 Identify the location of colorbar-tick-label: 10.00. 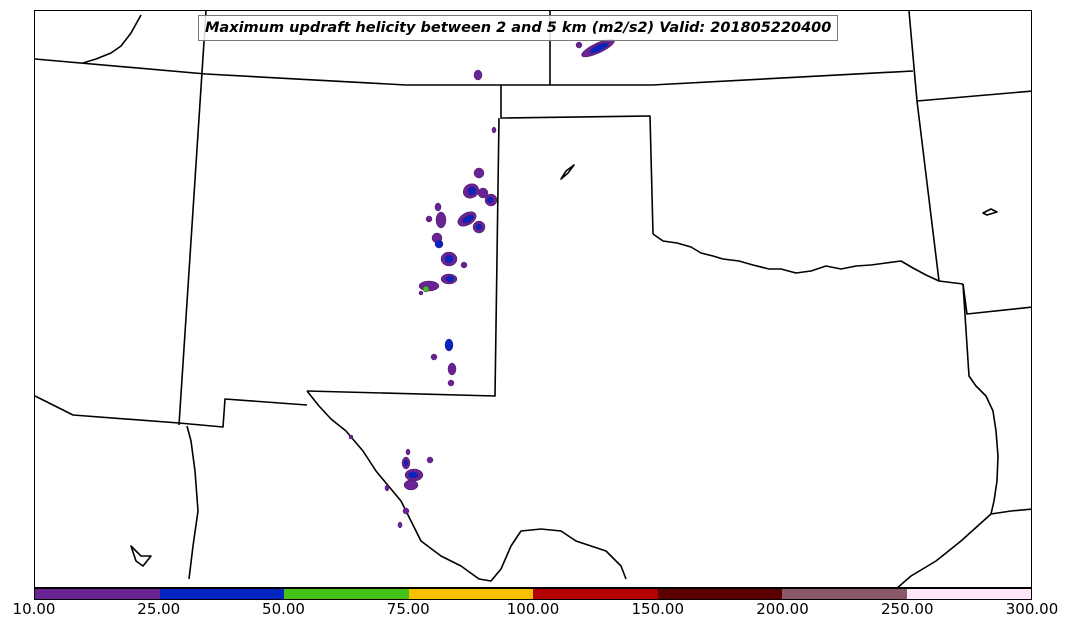
(34, 609).